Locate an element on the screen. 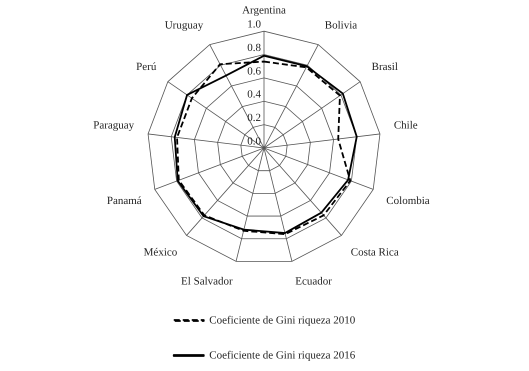  spoke-label: Brasil is located at coordinates (385, 66).